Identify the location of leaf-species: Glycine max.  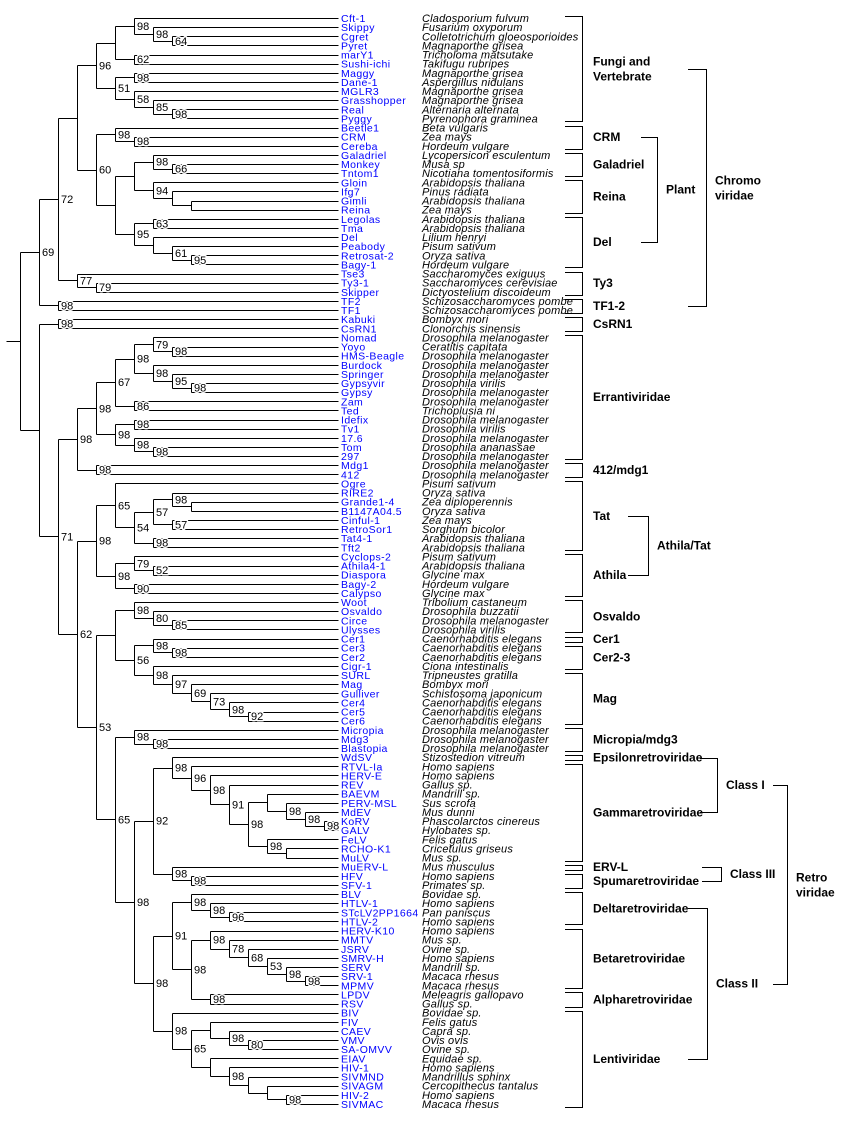
(453, 576).